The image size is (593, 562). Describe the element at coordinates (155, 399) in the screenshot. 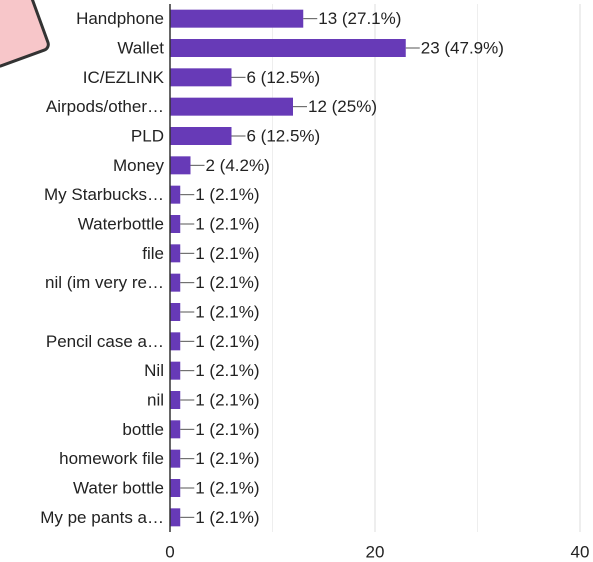

I see `y-tick-label: nil` at that location.